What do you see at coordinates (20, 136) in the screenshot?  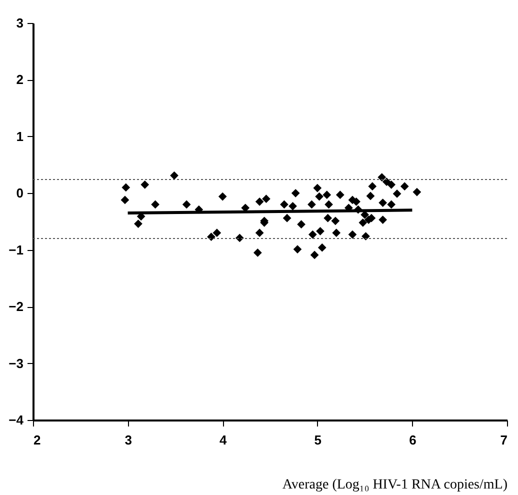 I see `y-tick-label: 1` at bounding box center [20, 136].